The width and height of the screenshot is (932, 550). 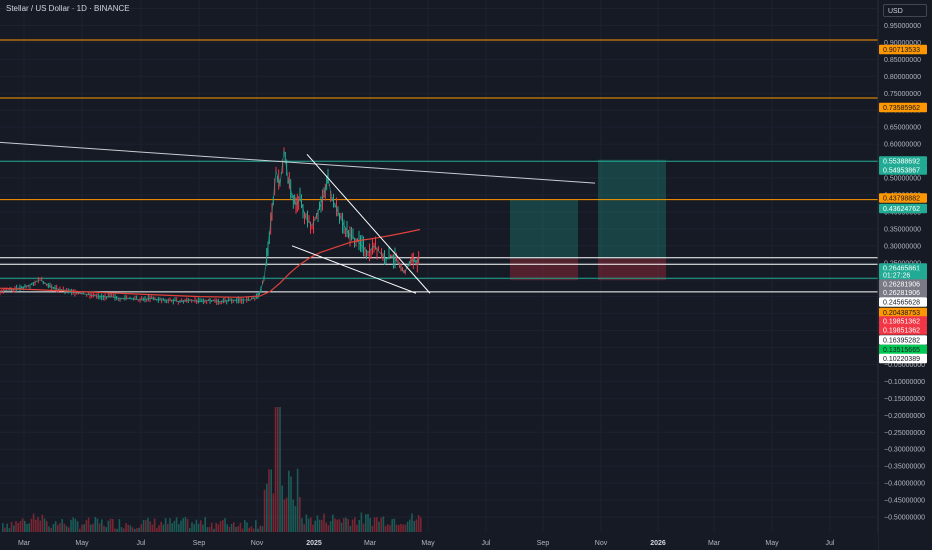 I want to click on price-label-text: 0.90713533, so click(x=901, y=50).